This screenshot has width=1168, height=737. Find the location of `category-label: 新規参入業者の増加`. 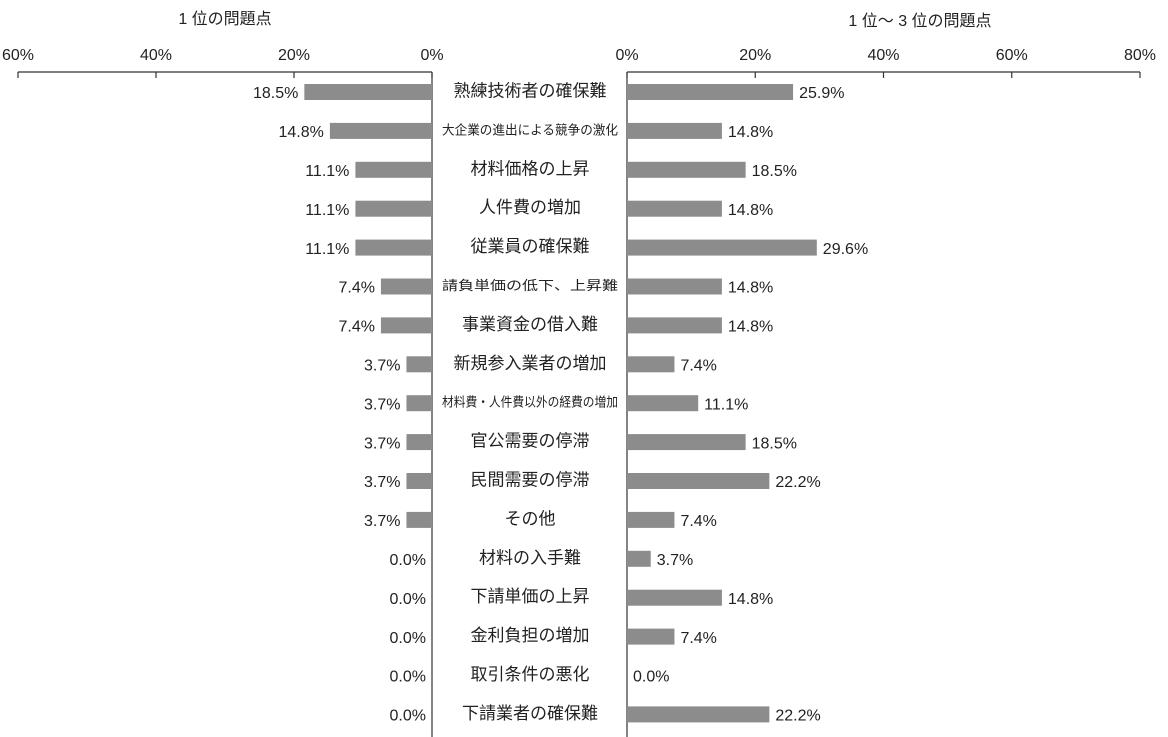

category-label: 新規参入業者の増加 is located at coordinates (530, 363).